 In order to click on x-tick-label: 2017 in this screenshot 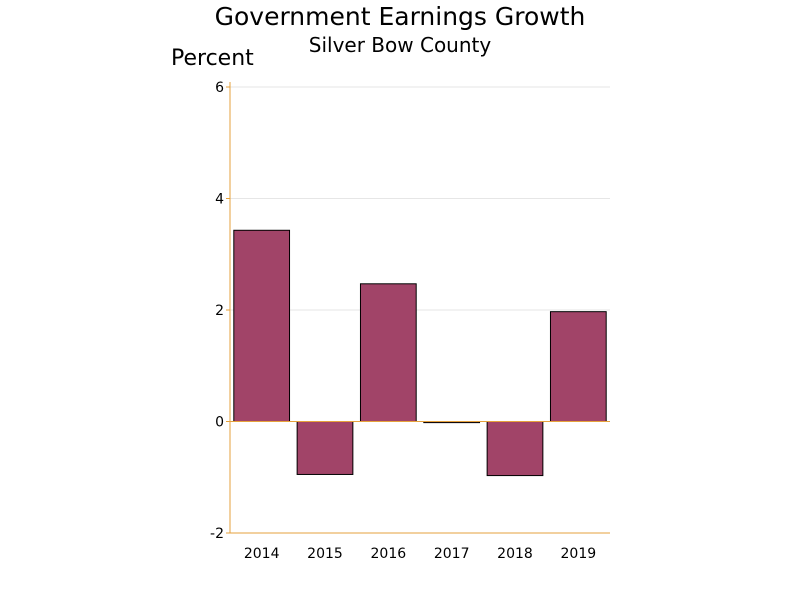, I will do `click(452, 554)`.